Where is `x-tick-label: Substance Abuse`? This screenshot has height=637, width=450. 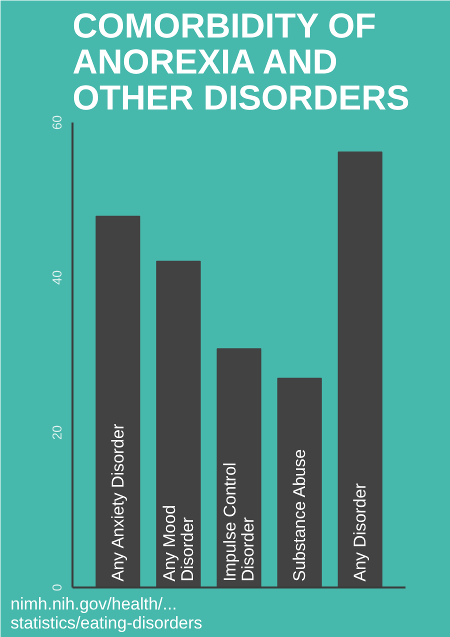 x-tick-label: Substance Abuse is located at coordinates (300, 515).